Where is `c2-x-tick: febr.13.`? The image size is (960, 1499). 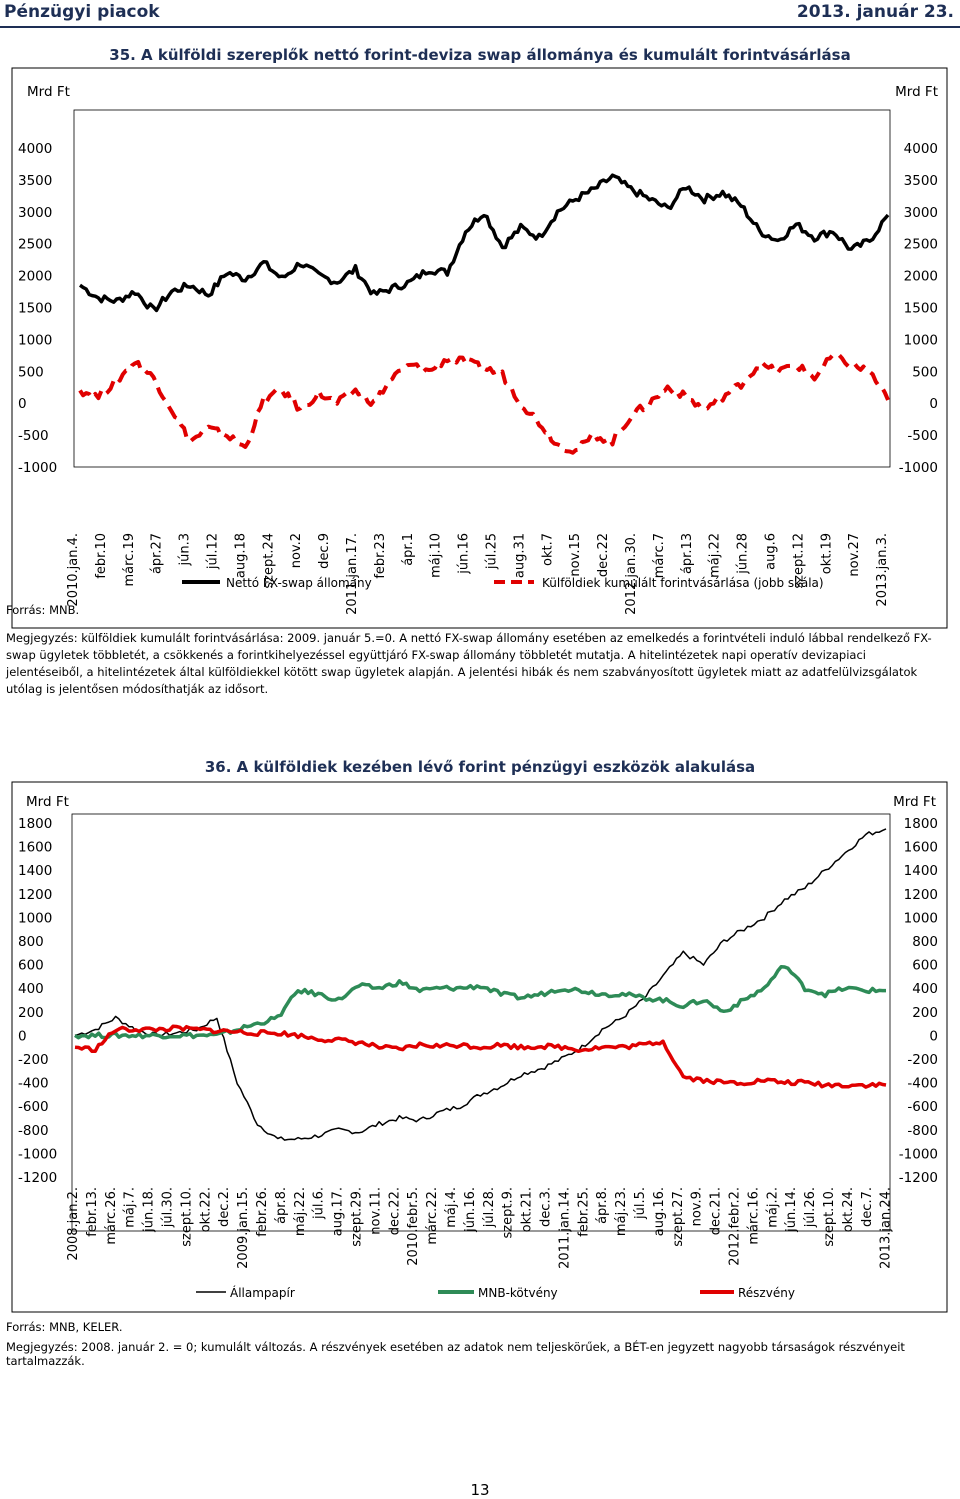
c2-x-tick: febr.13. is located at coordinates (92, 1212).